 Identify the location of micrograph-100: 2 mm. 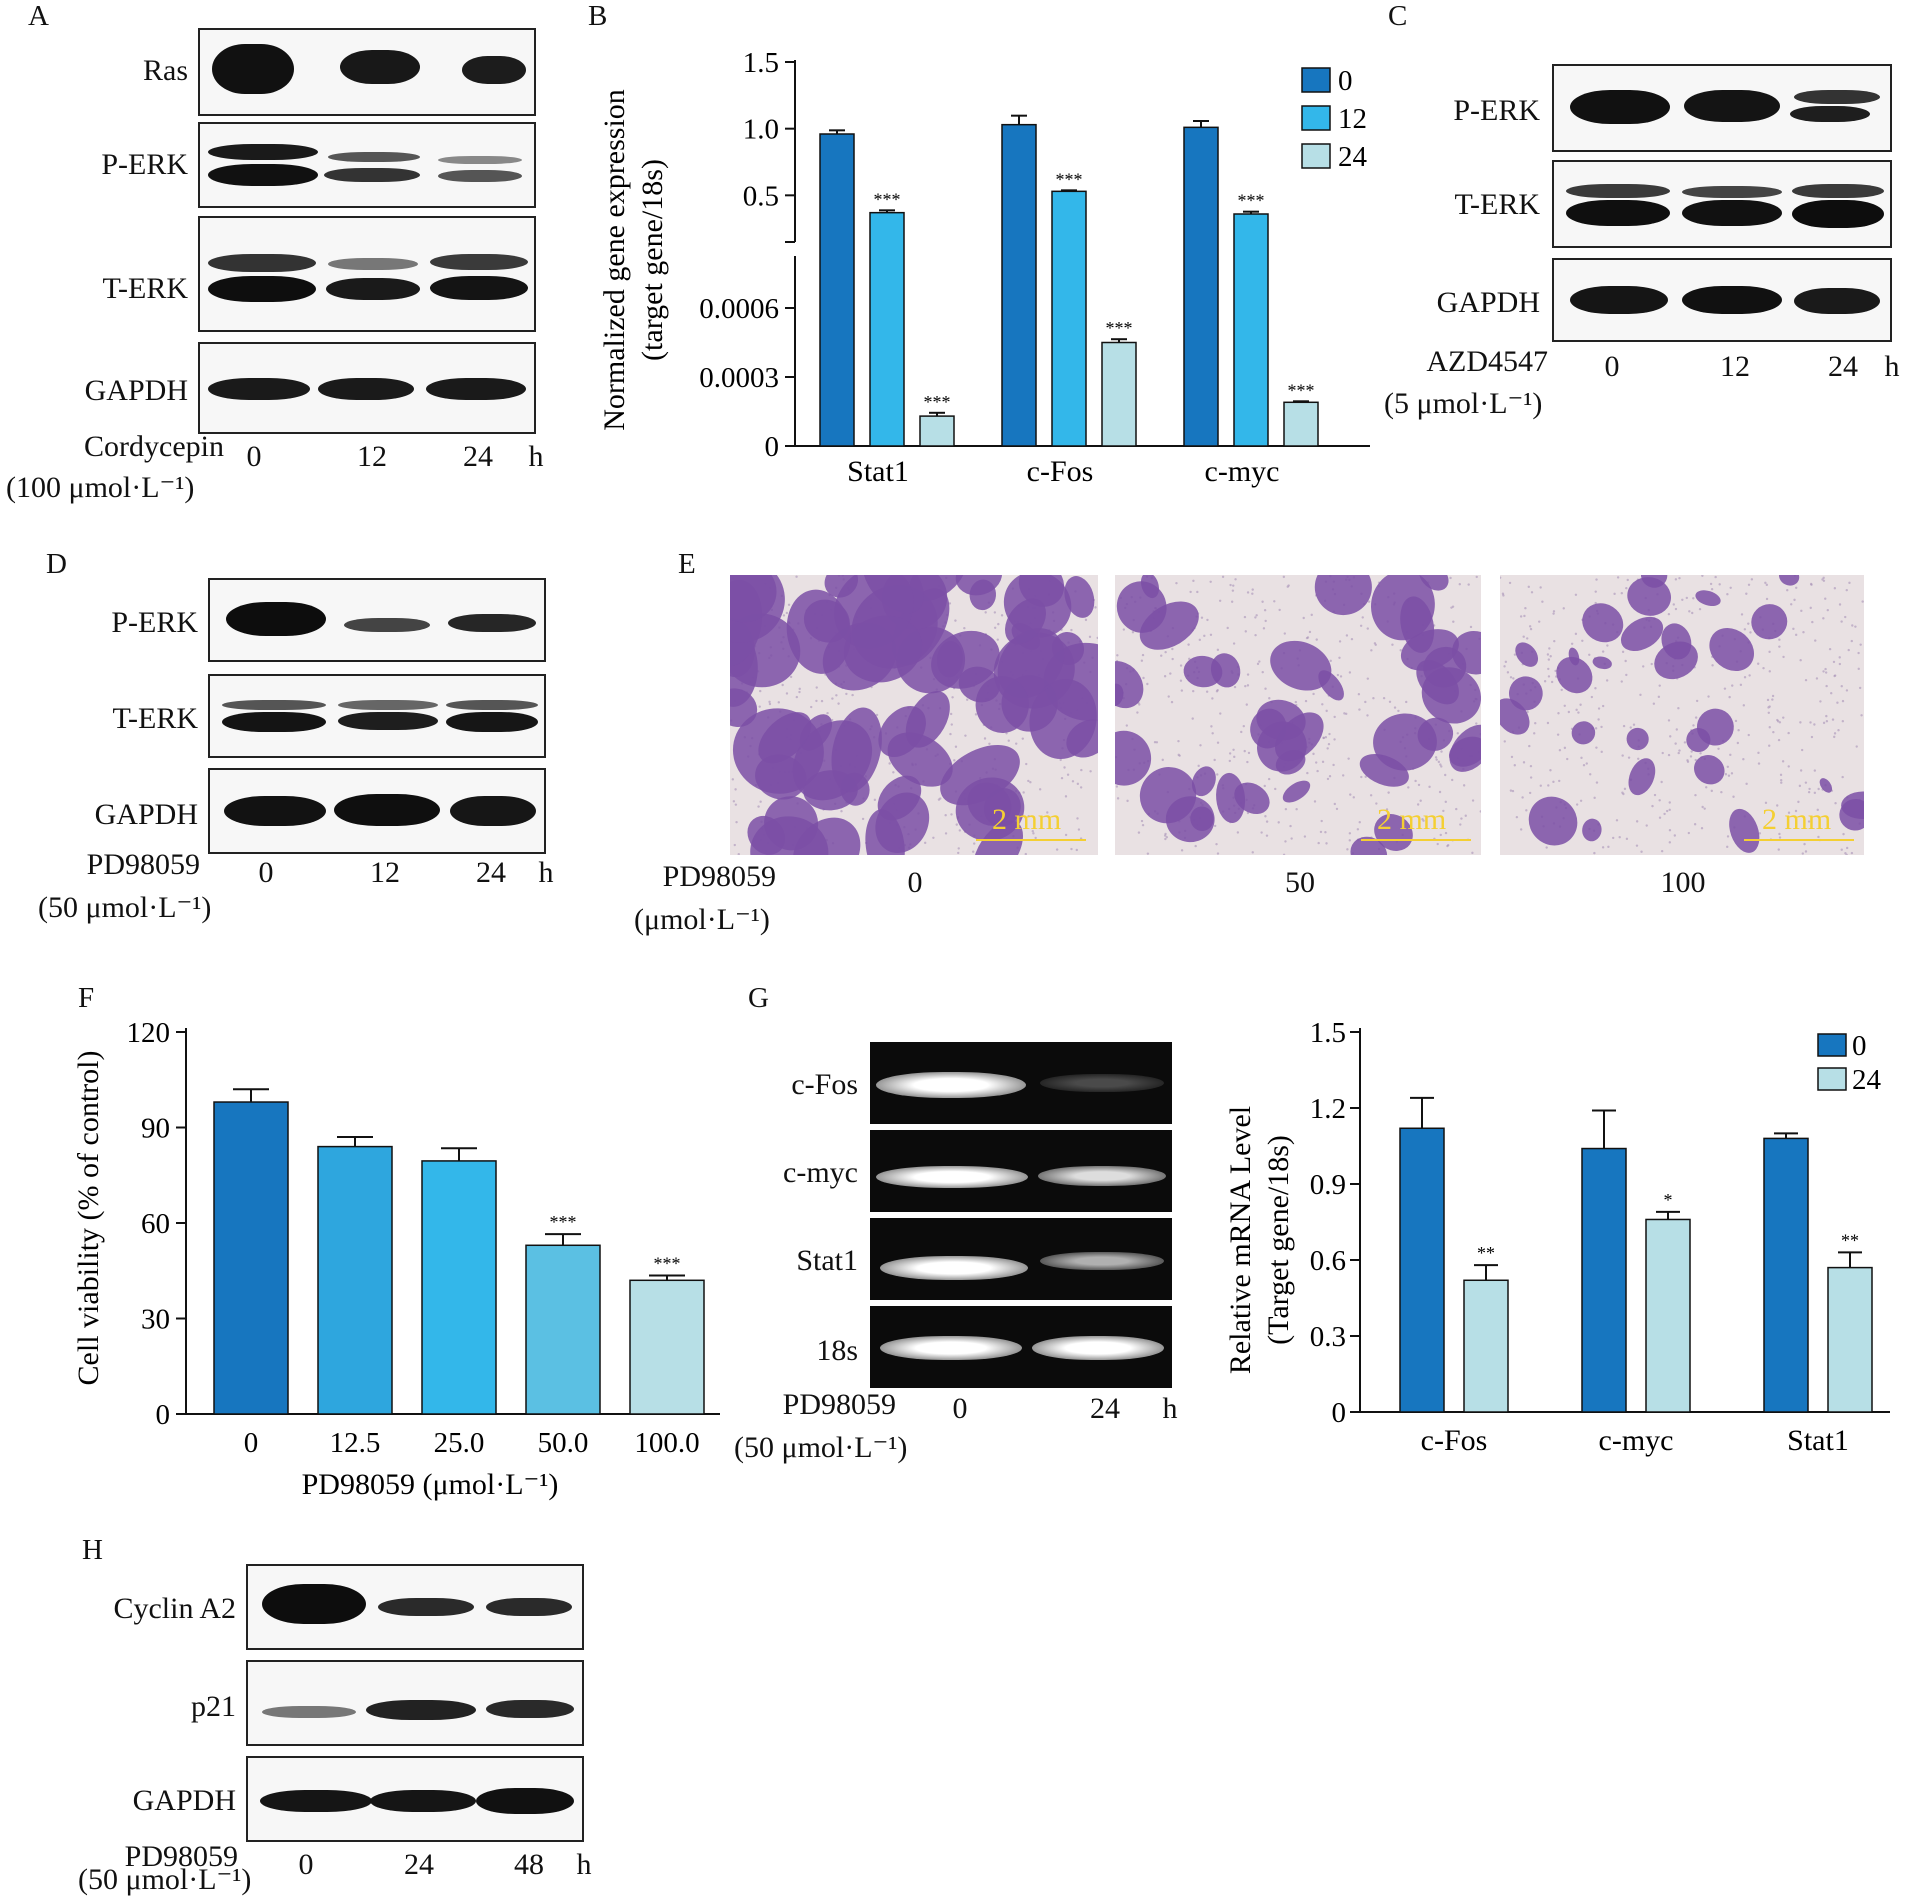
(1682, 715).